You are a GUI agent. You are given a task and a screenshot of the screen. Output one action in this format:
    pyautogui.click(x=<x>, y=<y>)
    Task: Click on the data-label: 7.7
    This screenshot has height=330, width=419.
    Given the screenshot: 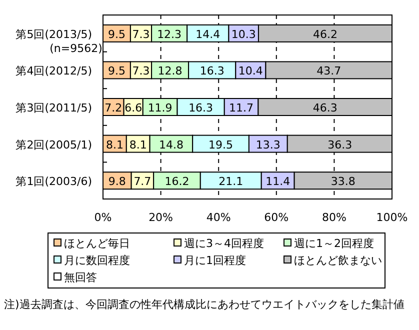 What is the action you would take?
    pyautogui.click(x=143, y=181)
    